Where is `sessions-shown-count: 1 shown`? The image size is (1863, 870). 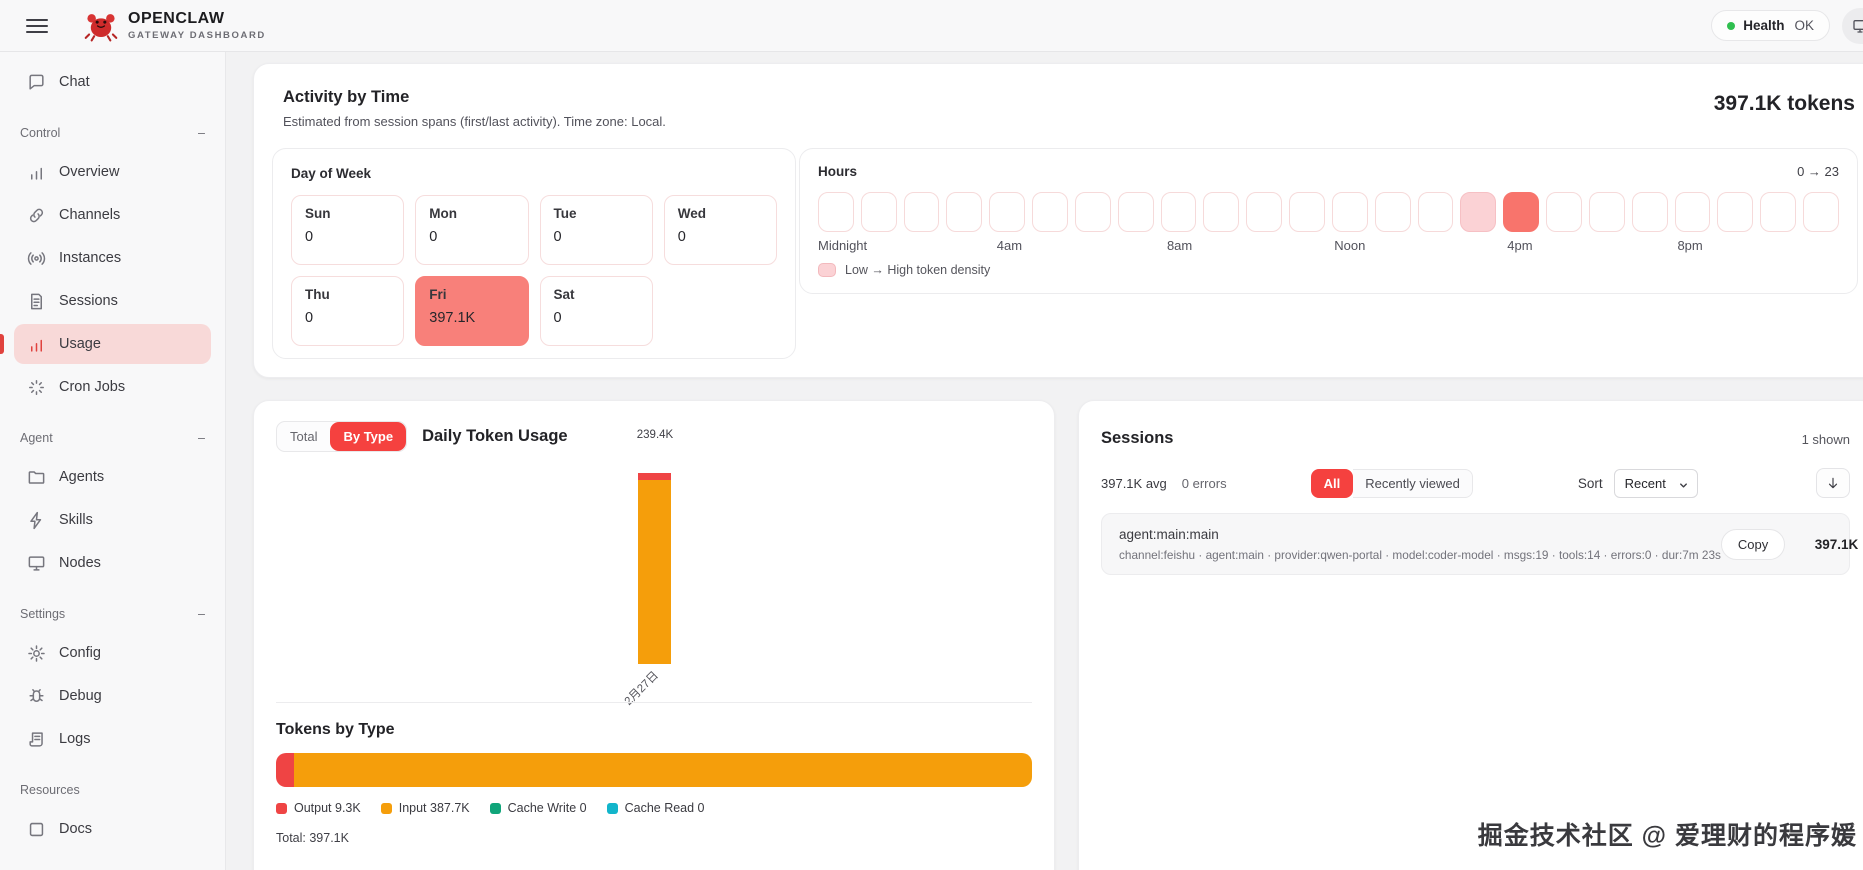 sessions-shown-count: 1 shown is located at coordinates (1825, 439).